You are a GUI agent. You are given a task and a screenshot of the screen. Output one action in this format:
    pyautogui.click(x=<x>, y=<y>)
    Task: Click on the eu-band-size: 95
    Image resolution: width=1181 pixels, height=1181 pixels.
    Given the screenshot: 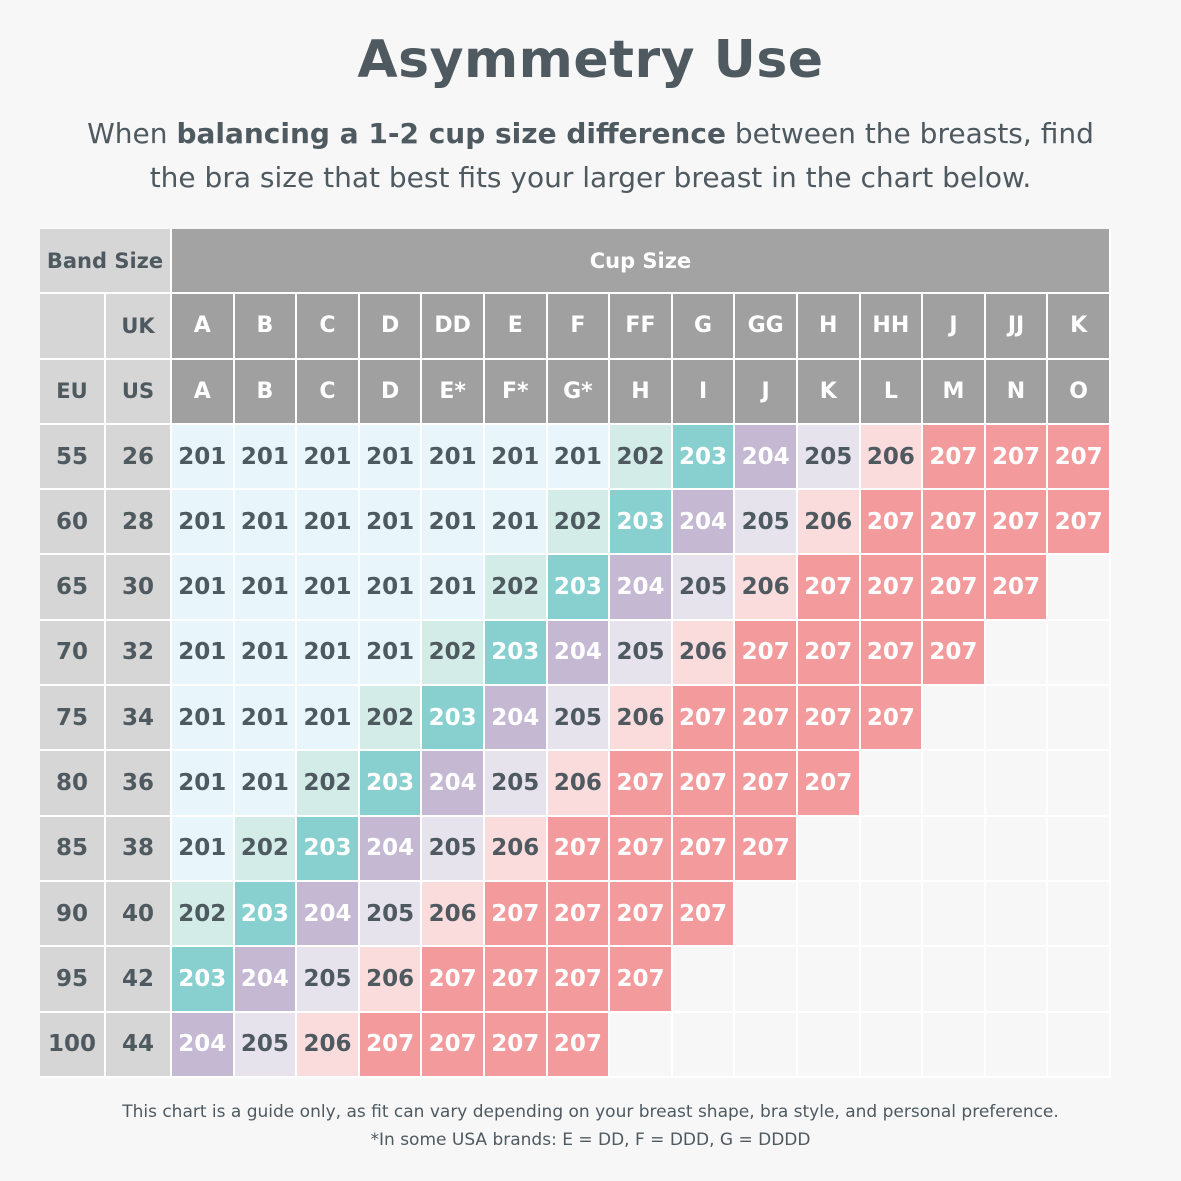 What is the action you would take?
    pyautogui.click(x=73, y=980)
    